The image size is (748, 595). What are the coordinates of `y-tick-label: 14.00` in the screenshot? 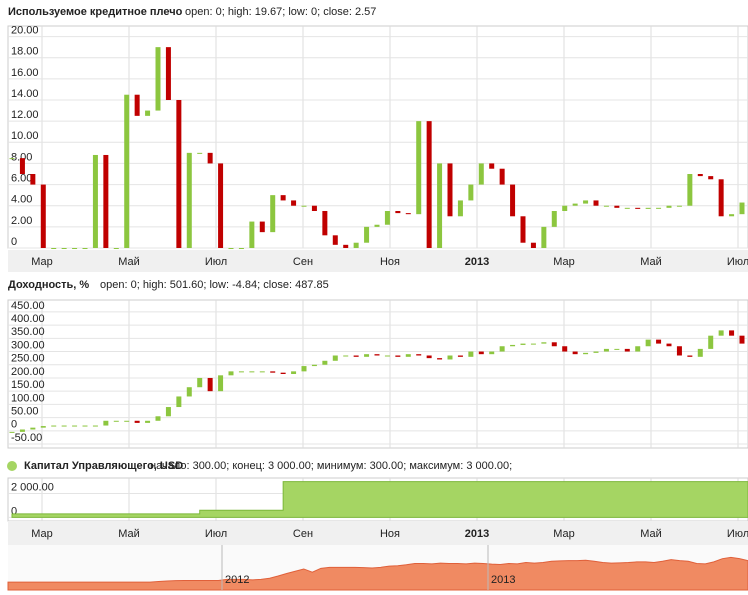 It's located at (25, 94).